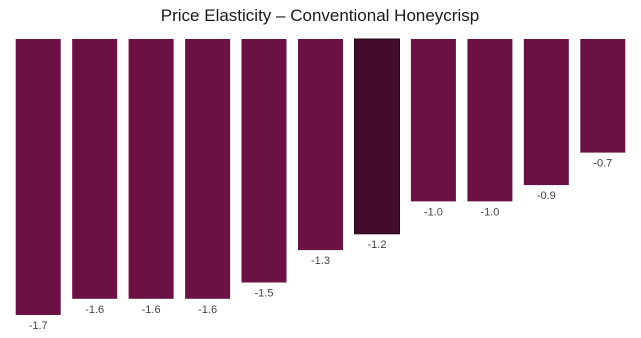 Image resolution: width=641 pixels, height=338 pixels. I want to click on data-label-2: -1.6, so click(94, 310).